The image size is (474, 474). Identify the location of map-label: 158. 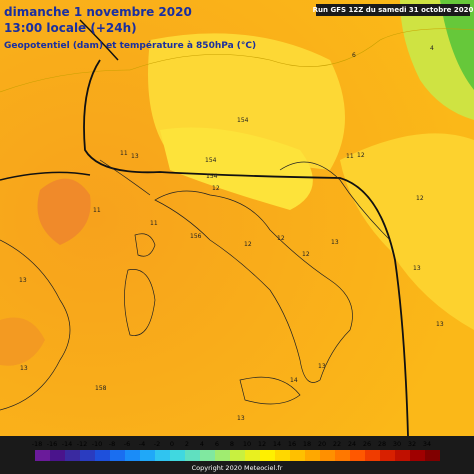
(101, 388).